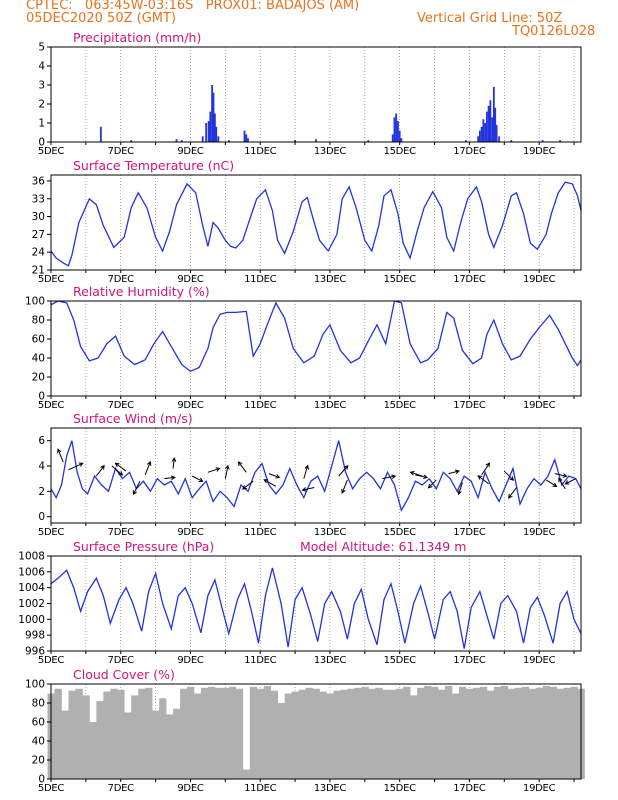 This screenshot has width=618, height=800. What do you see at coordinates (35, 652) in the screenshot?
I see `pressure-ytick-label: 996` at bounding box center [35, 652].